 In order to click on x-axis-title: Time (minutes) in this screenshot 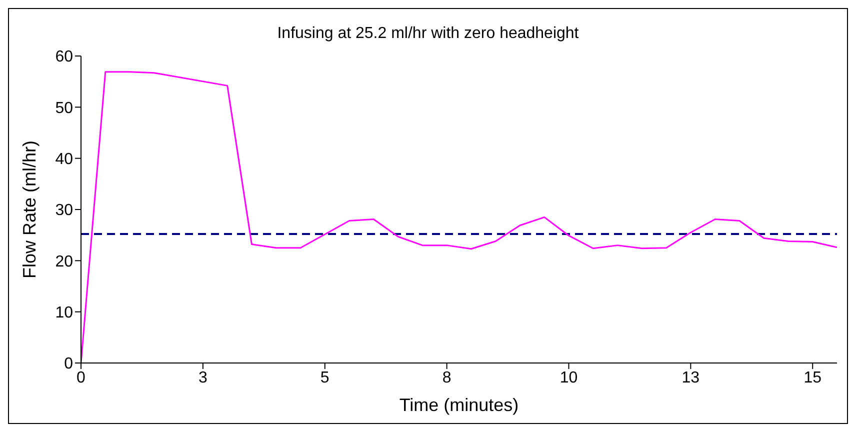, I will do `click(459, 405)`.